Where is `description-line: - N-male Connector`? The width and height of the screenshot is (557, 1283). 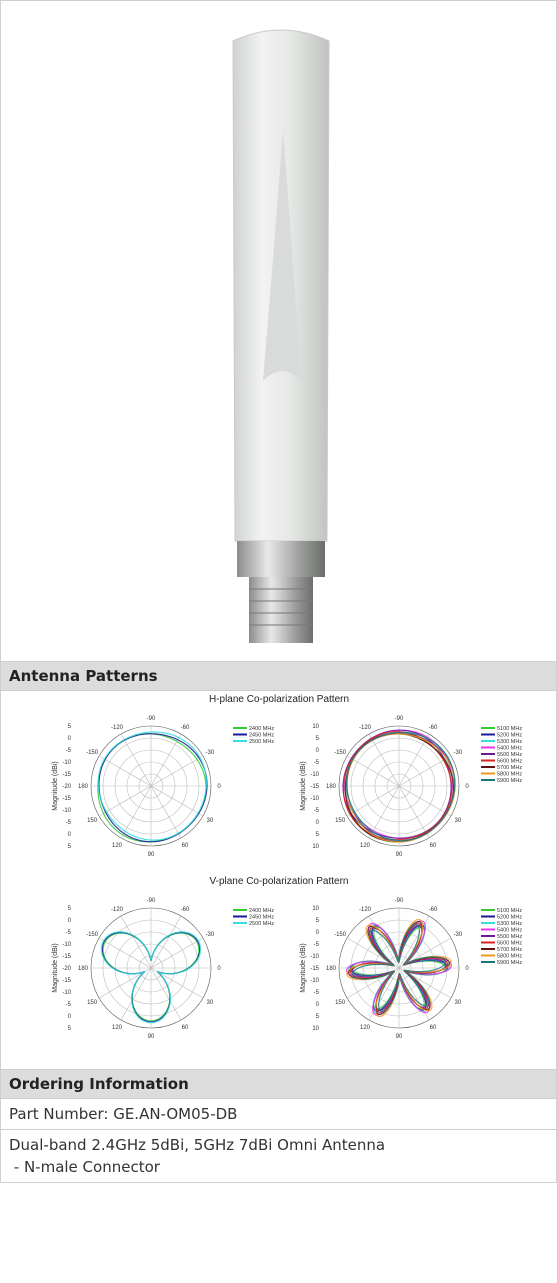 description-line: - N-male Connector is located at coordinates (84, 1167).